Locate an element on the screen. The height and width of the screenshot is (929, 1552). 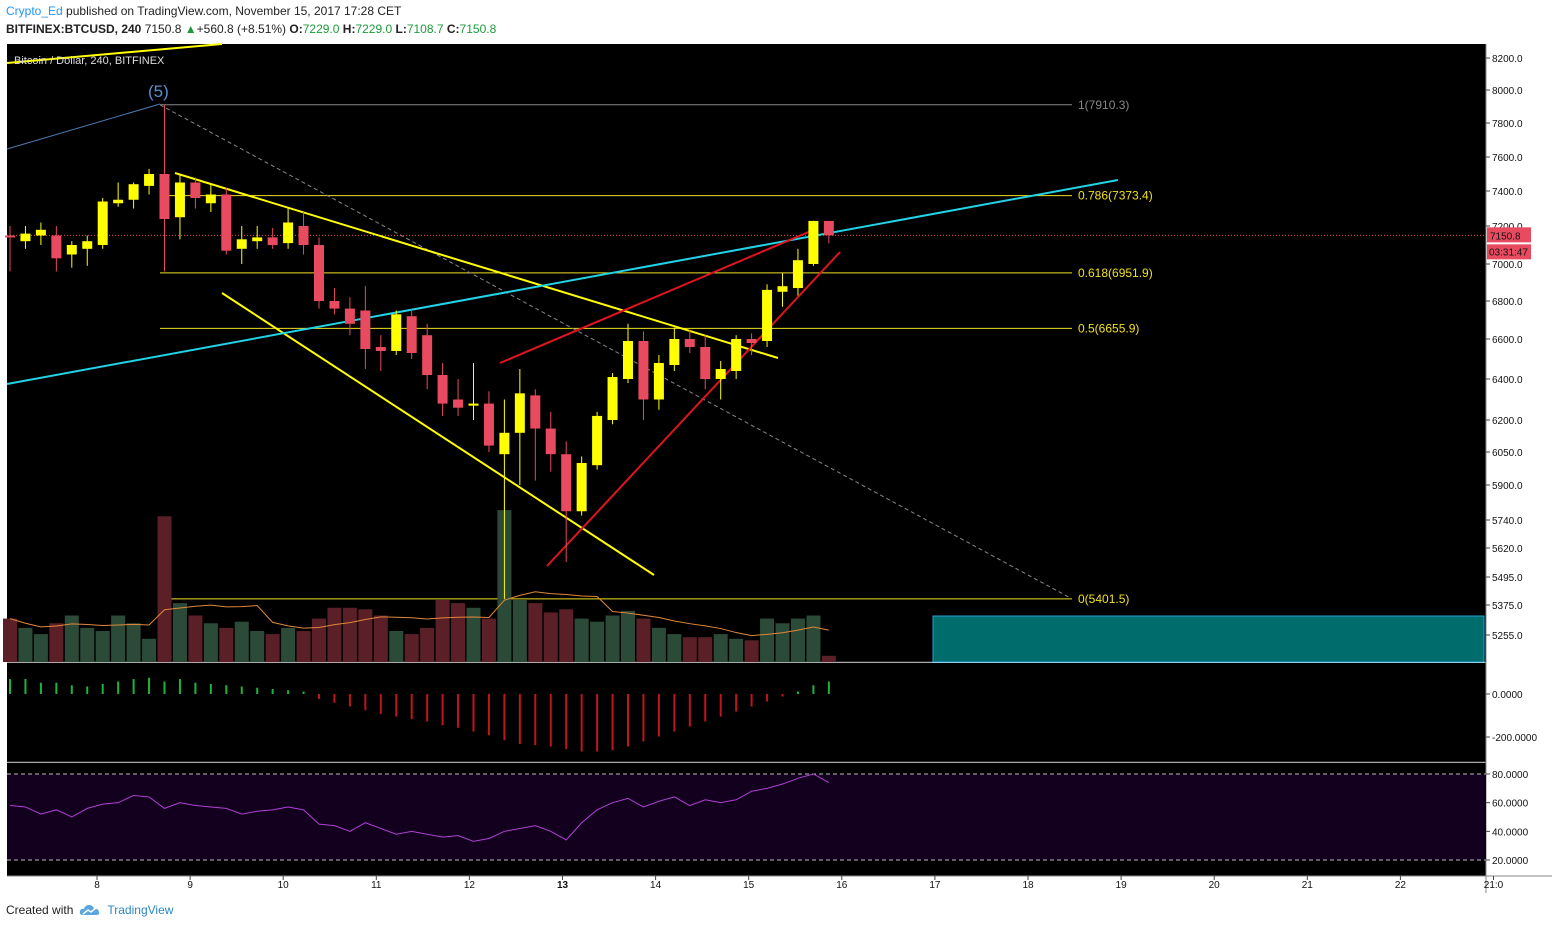
author-link: Crypto_Ed is located at coordinates (34, 11).